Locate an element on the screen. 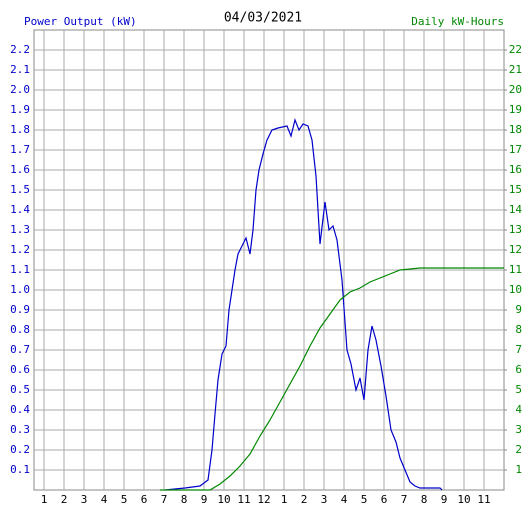  y-tick-label: 1.5 is located at coordinates (20, 189).